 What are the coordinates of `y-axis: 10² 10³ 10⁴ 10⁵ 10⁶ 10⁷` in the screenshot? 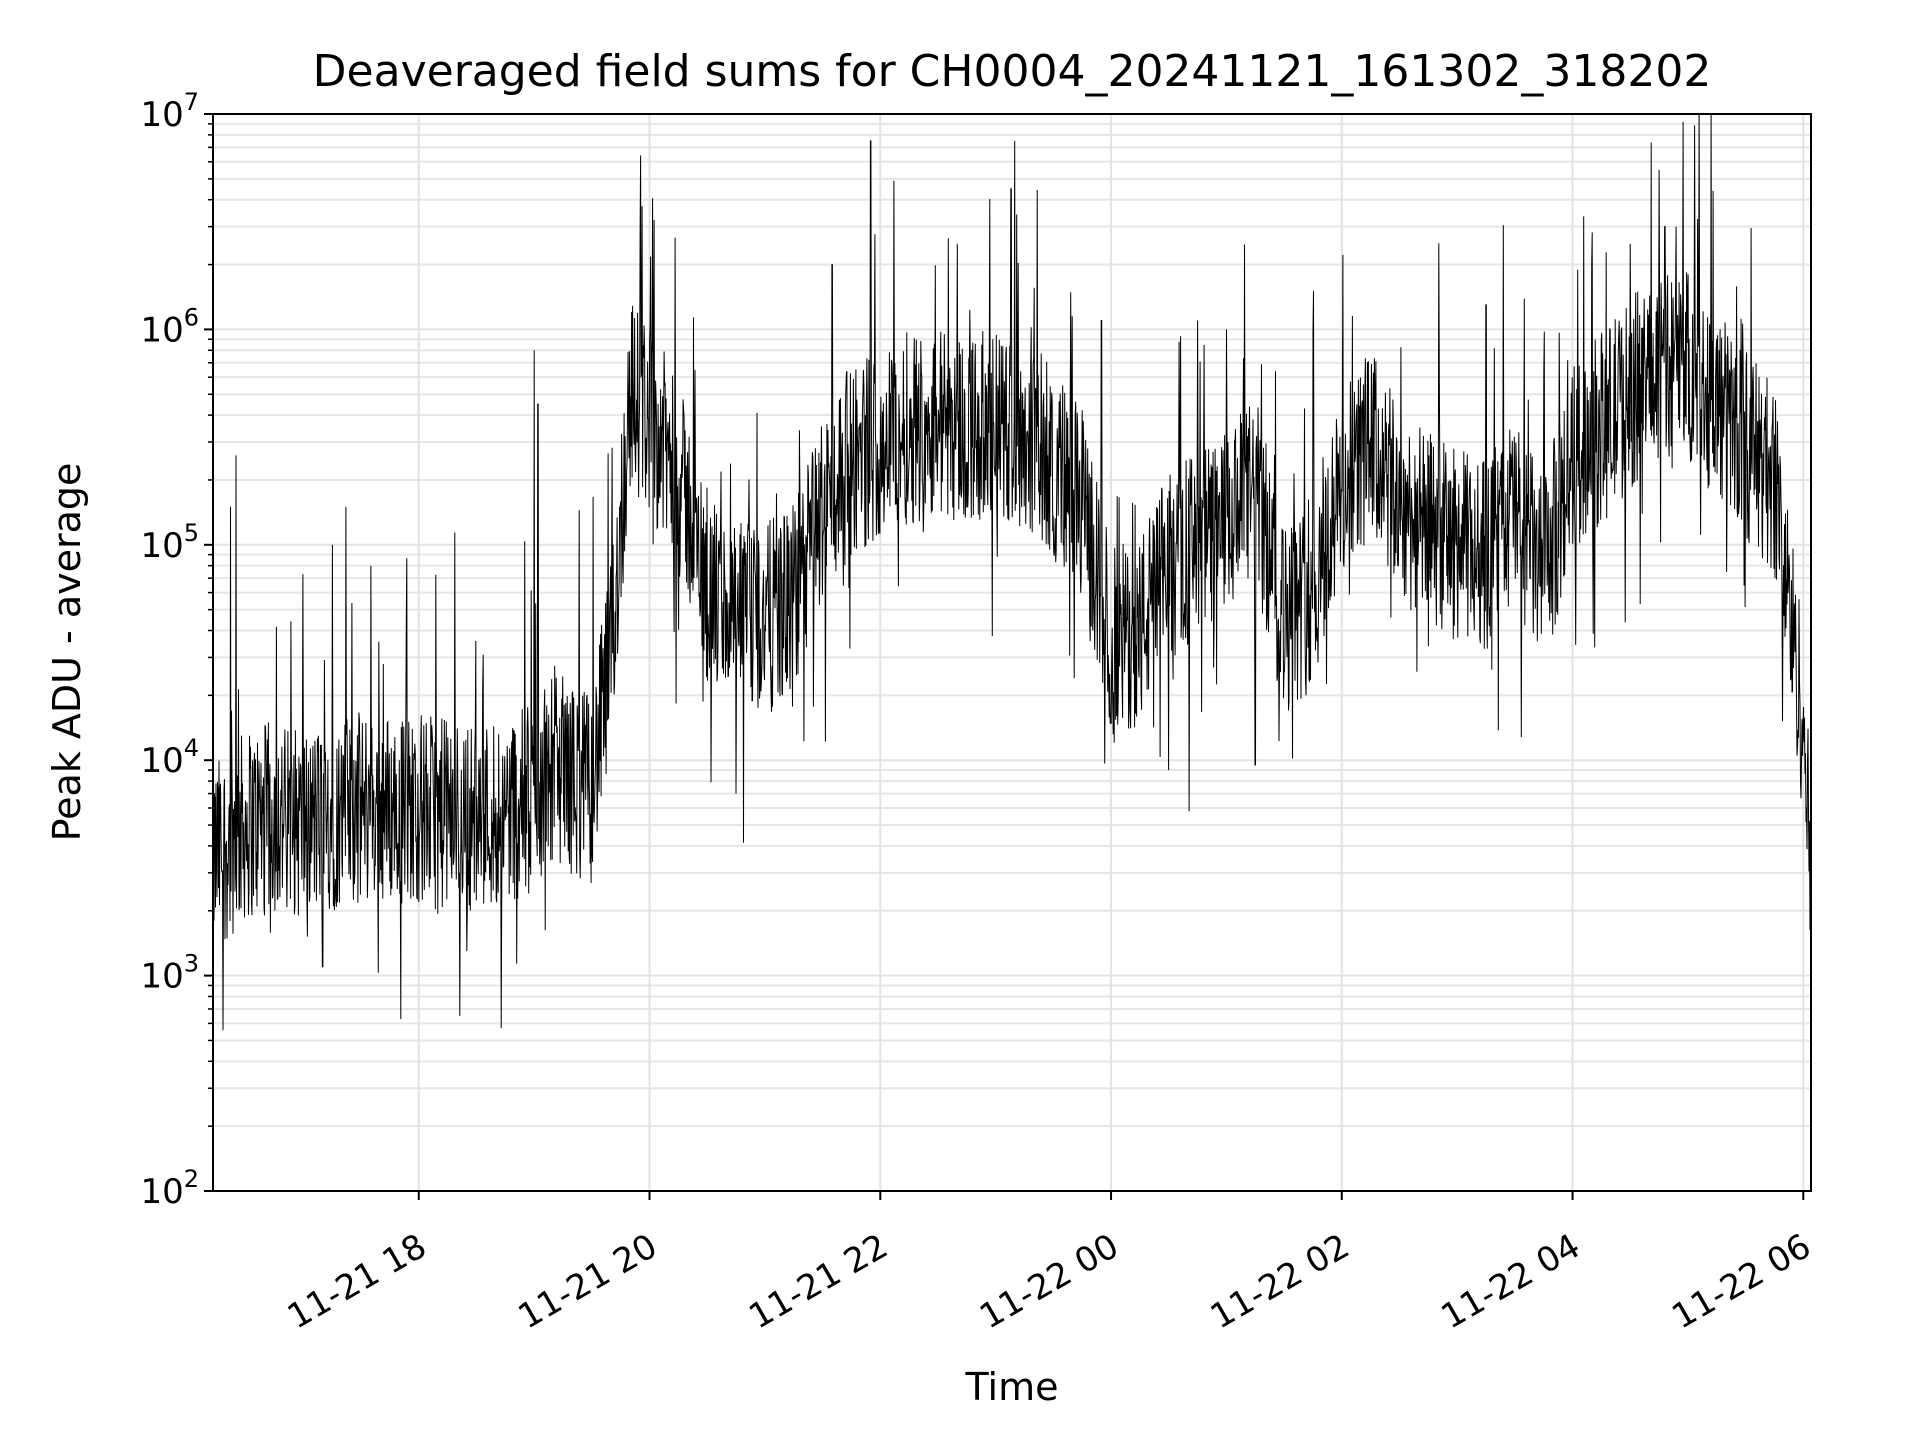 It's located at (176, 650).